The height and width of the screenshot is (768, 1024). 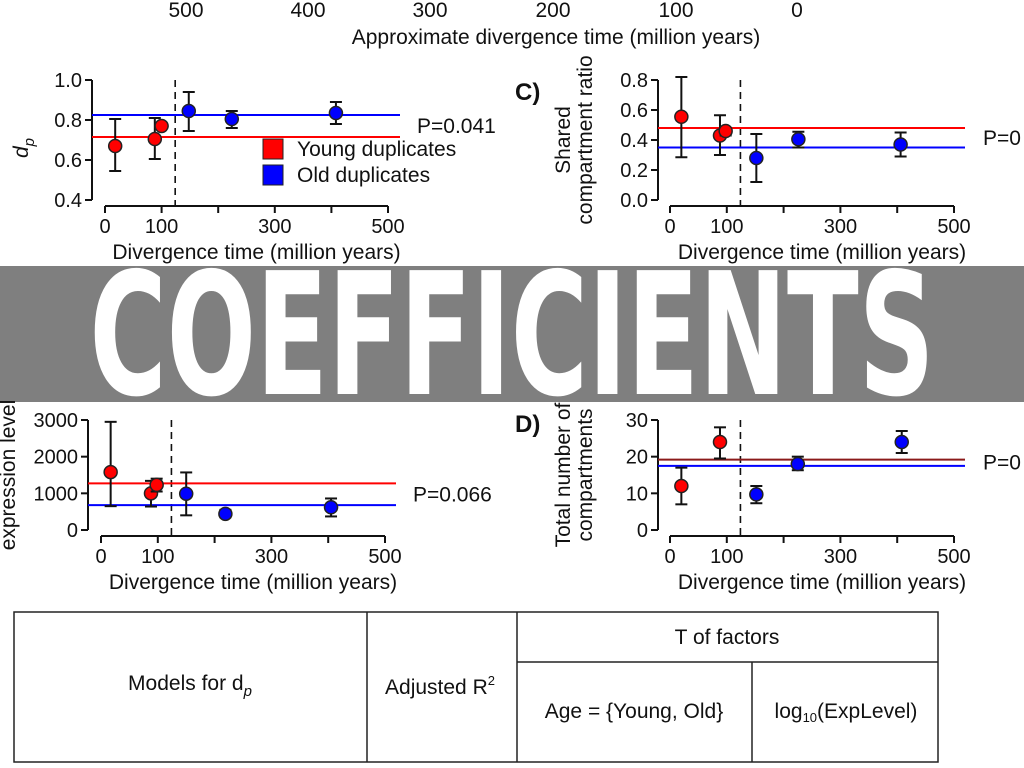 I want to click on y-tick-label: 1.0, so click(x=68, y=81).